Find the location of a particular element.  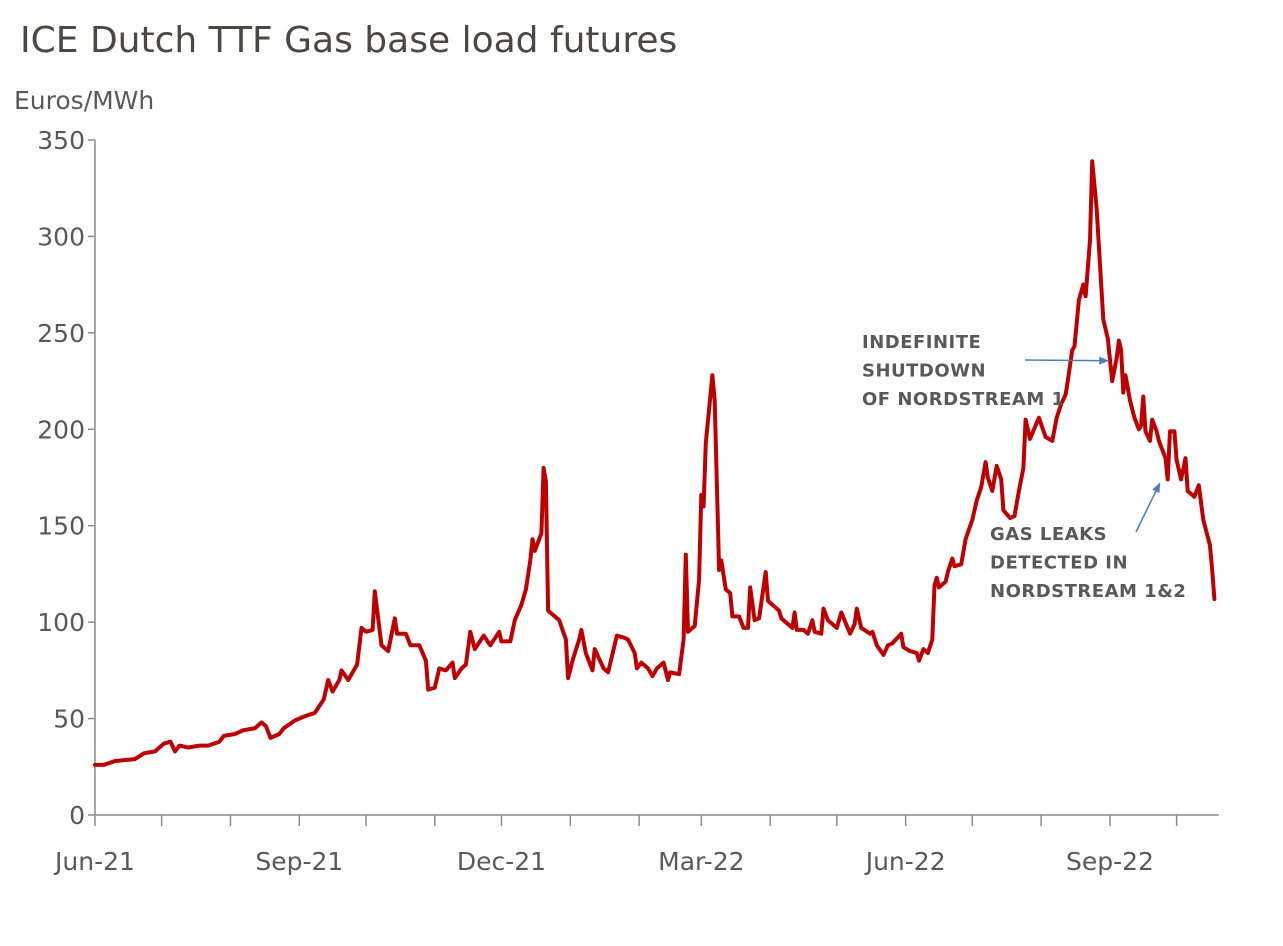

x-tick-label: Mar-22 is located at coordinates (701, 861).